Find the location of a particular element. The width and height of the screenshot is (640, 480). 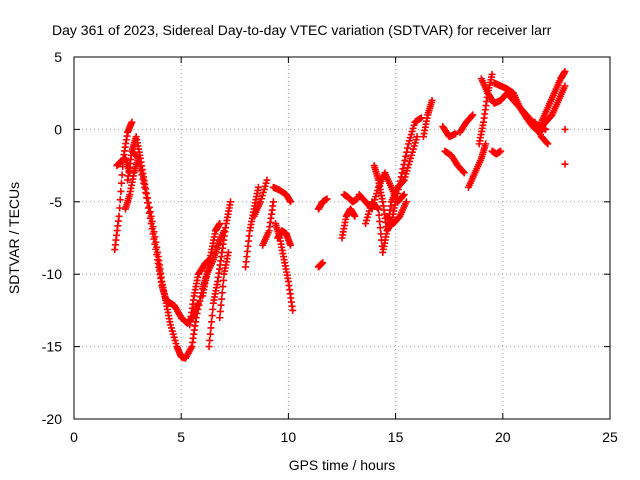

y-tick-label: -5 is located at coordinates (56, 202).